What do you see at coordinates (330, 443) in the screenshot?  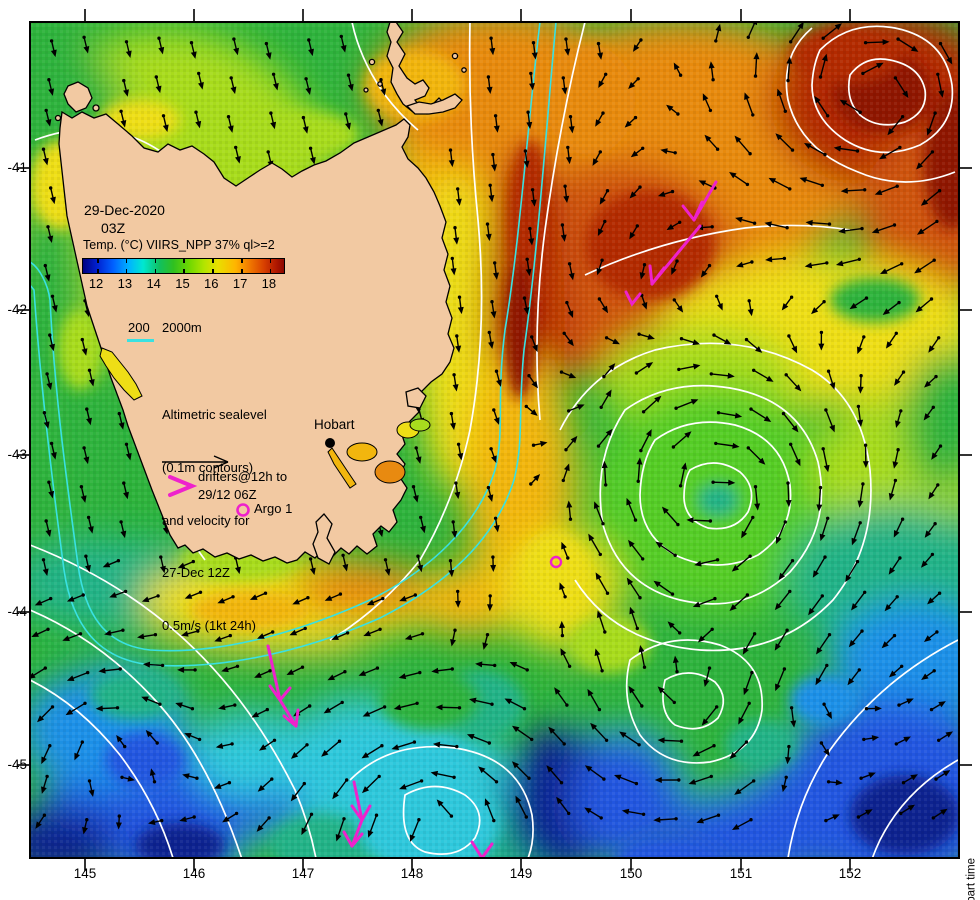 I see `hobart-city-marker` at bounding box center [330, 443].